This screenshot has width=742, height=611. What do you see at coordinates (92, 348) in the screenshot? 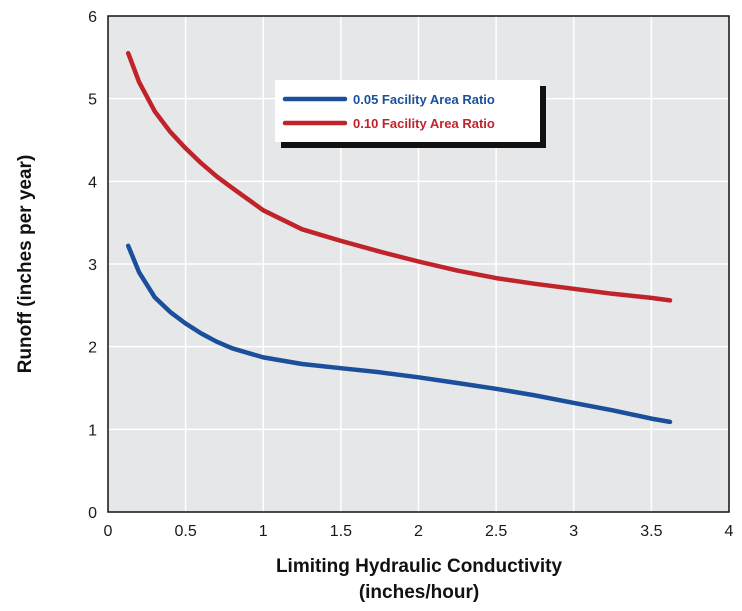
I see `y-tick-label: 2` at bounding box center [92, 348].